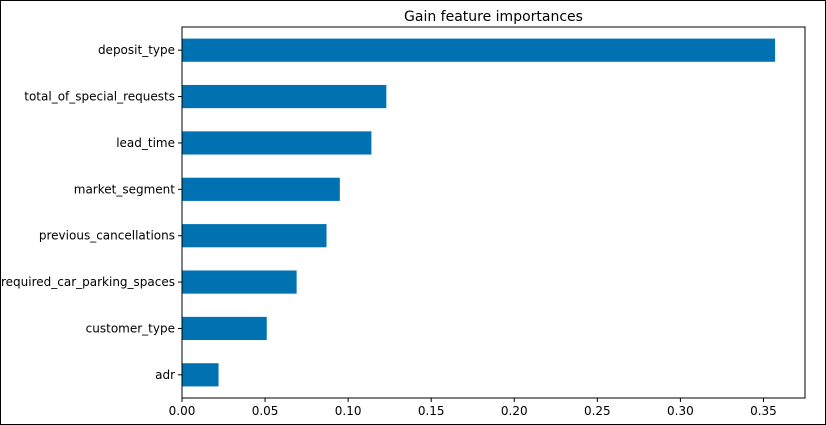  What do you see at coordinates (200, 375) in the screenshot?
I see `bar-adr` at bounding box center [200, 375].